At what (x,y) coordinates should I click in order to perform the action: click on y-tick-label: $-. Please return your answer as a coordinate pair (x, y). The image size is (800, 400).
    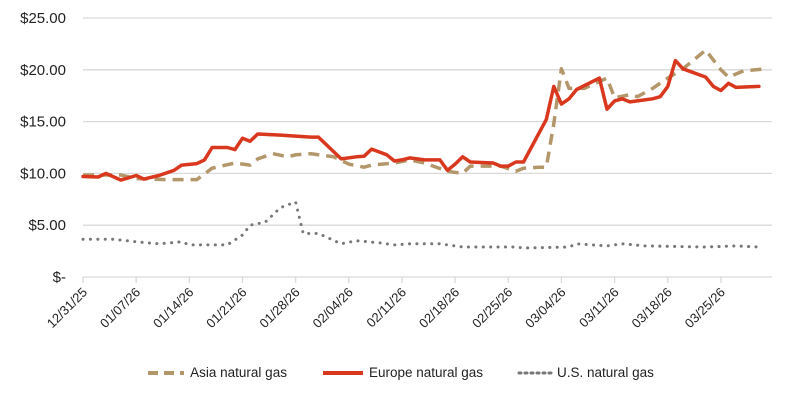
    Looking at the image, I should click on (59, 277).